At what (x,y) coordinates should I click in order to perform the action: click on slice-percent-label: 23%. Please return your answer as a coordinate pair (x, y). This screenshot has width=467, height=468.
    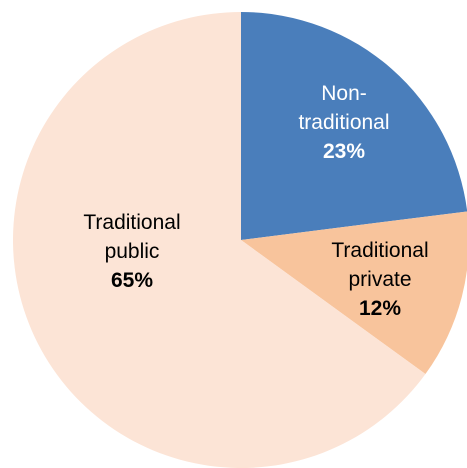
    Looking at the image, I should click on (344, 151).